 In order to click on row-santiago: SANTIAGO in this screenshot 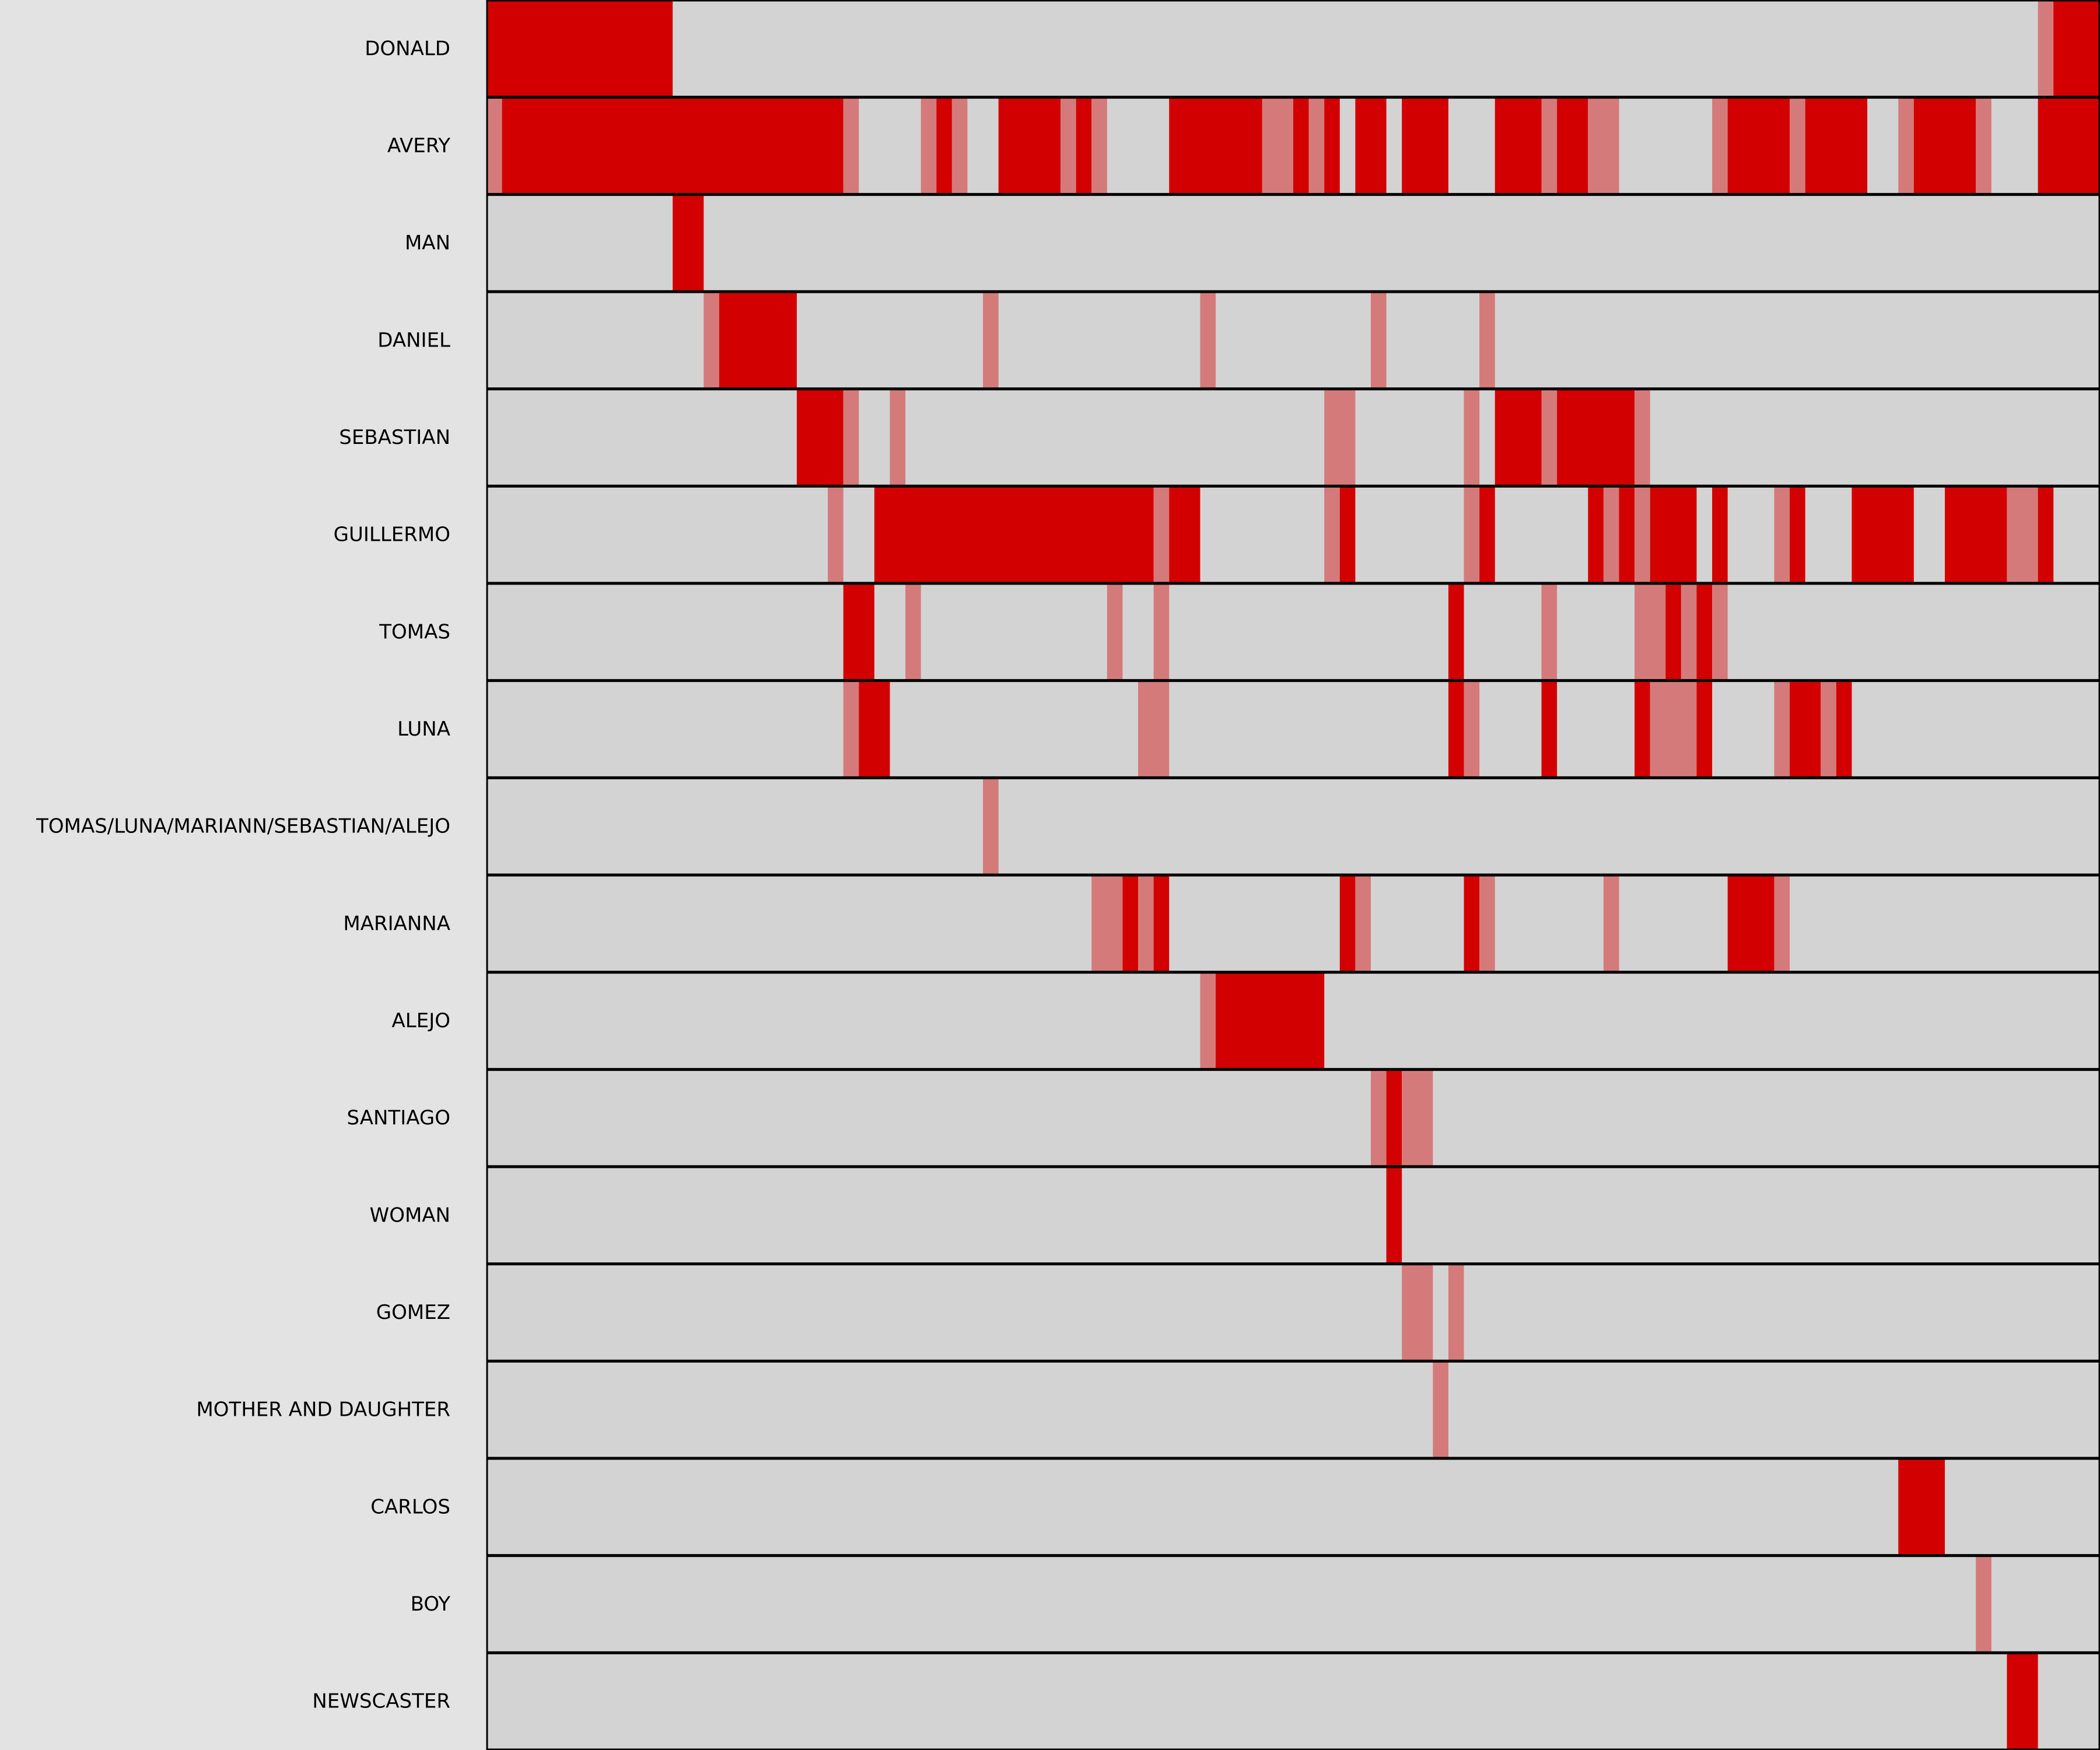, I will do `click(1223, 1118)`.